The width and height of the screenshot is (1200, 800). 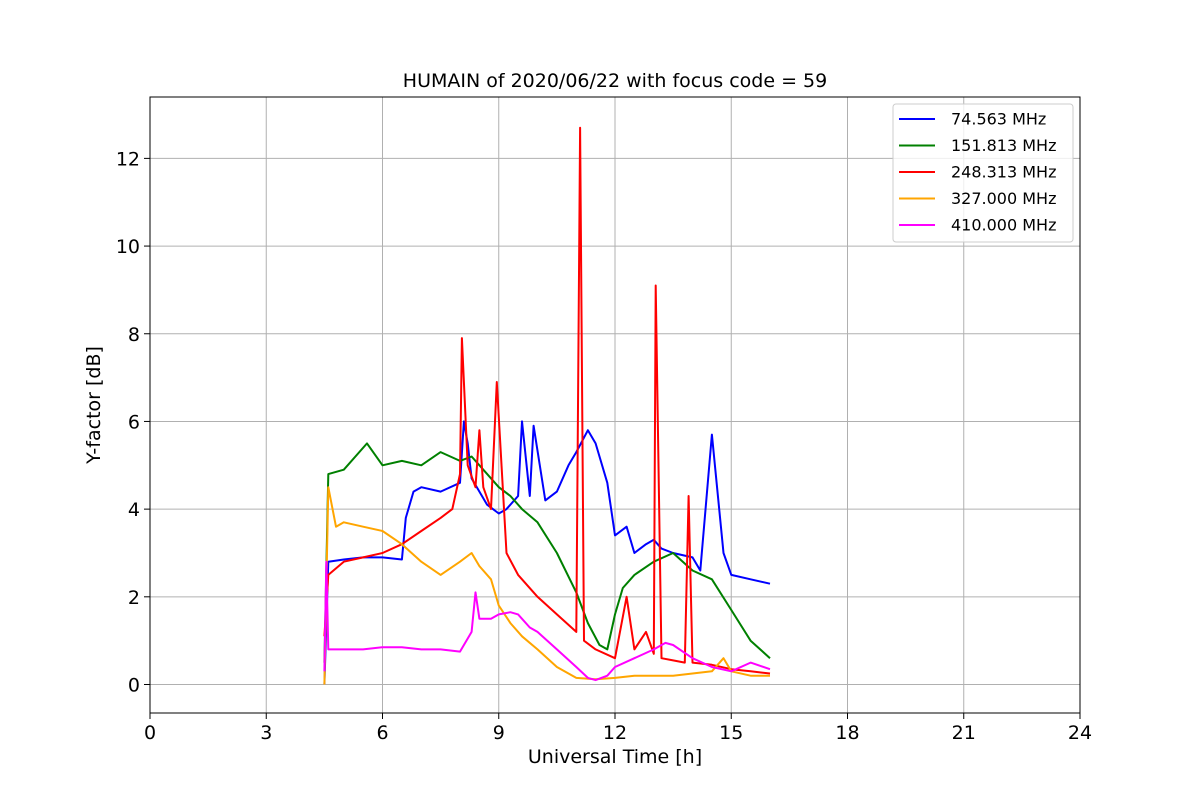 I want to click on legend-frame, so click(x=983, y=173).